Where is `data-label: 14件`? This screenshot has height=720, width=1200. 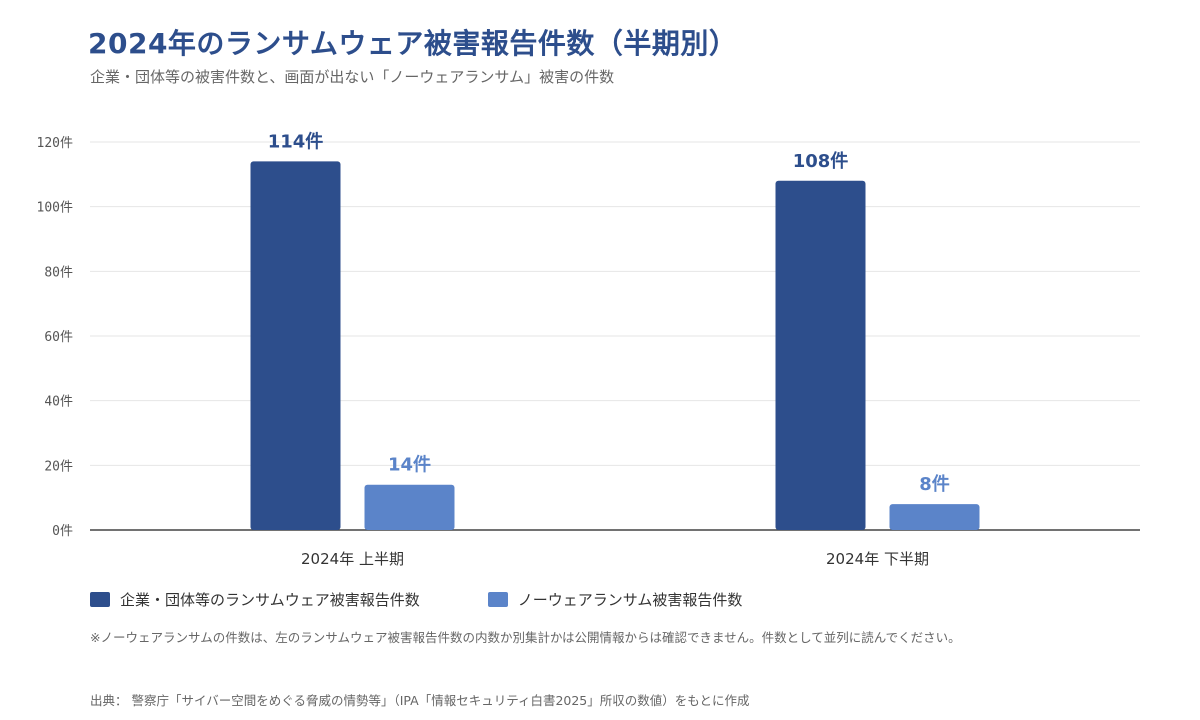
data-label: 14件 is located at coordinates (409, 465).